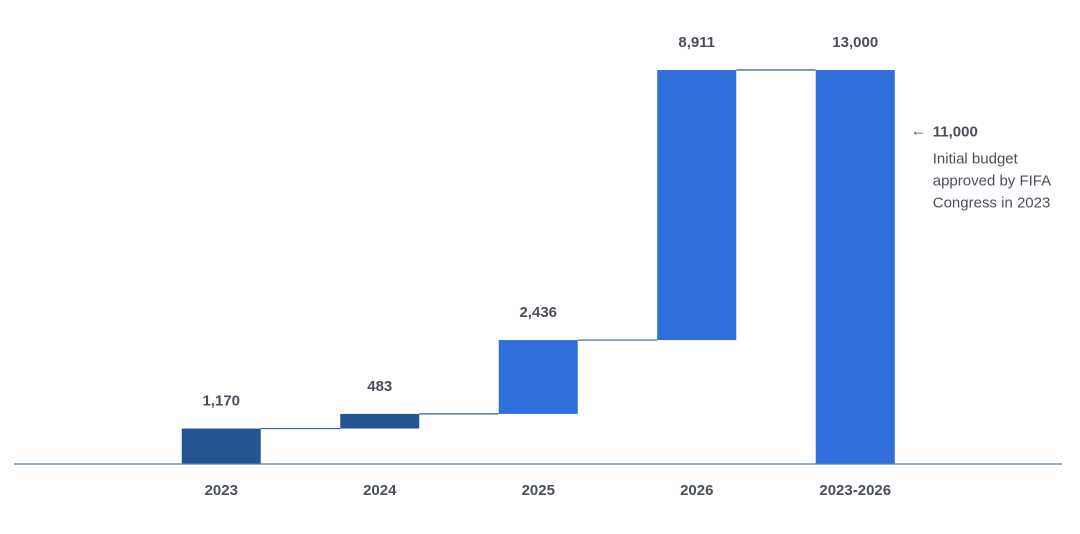 The width and height of the screenshot is (1080, 534). What do you see at coordinates (380, 421) in the screenshot?
I see `bar-2024` at bounding box center [380, 421].